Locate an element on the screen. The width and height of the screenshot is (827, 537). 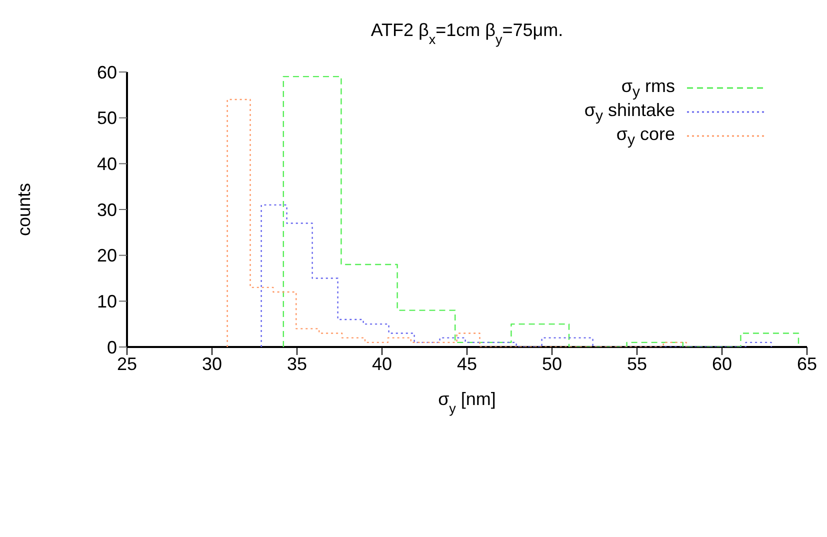
y-tick-label: 50 is located at coordinates (106, 118).